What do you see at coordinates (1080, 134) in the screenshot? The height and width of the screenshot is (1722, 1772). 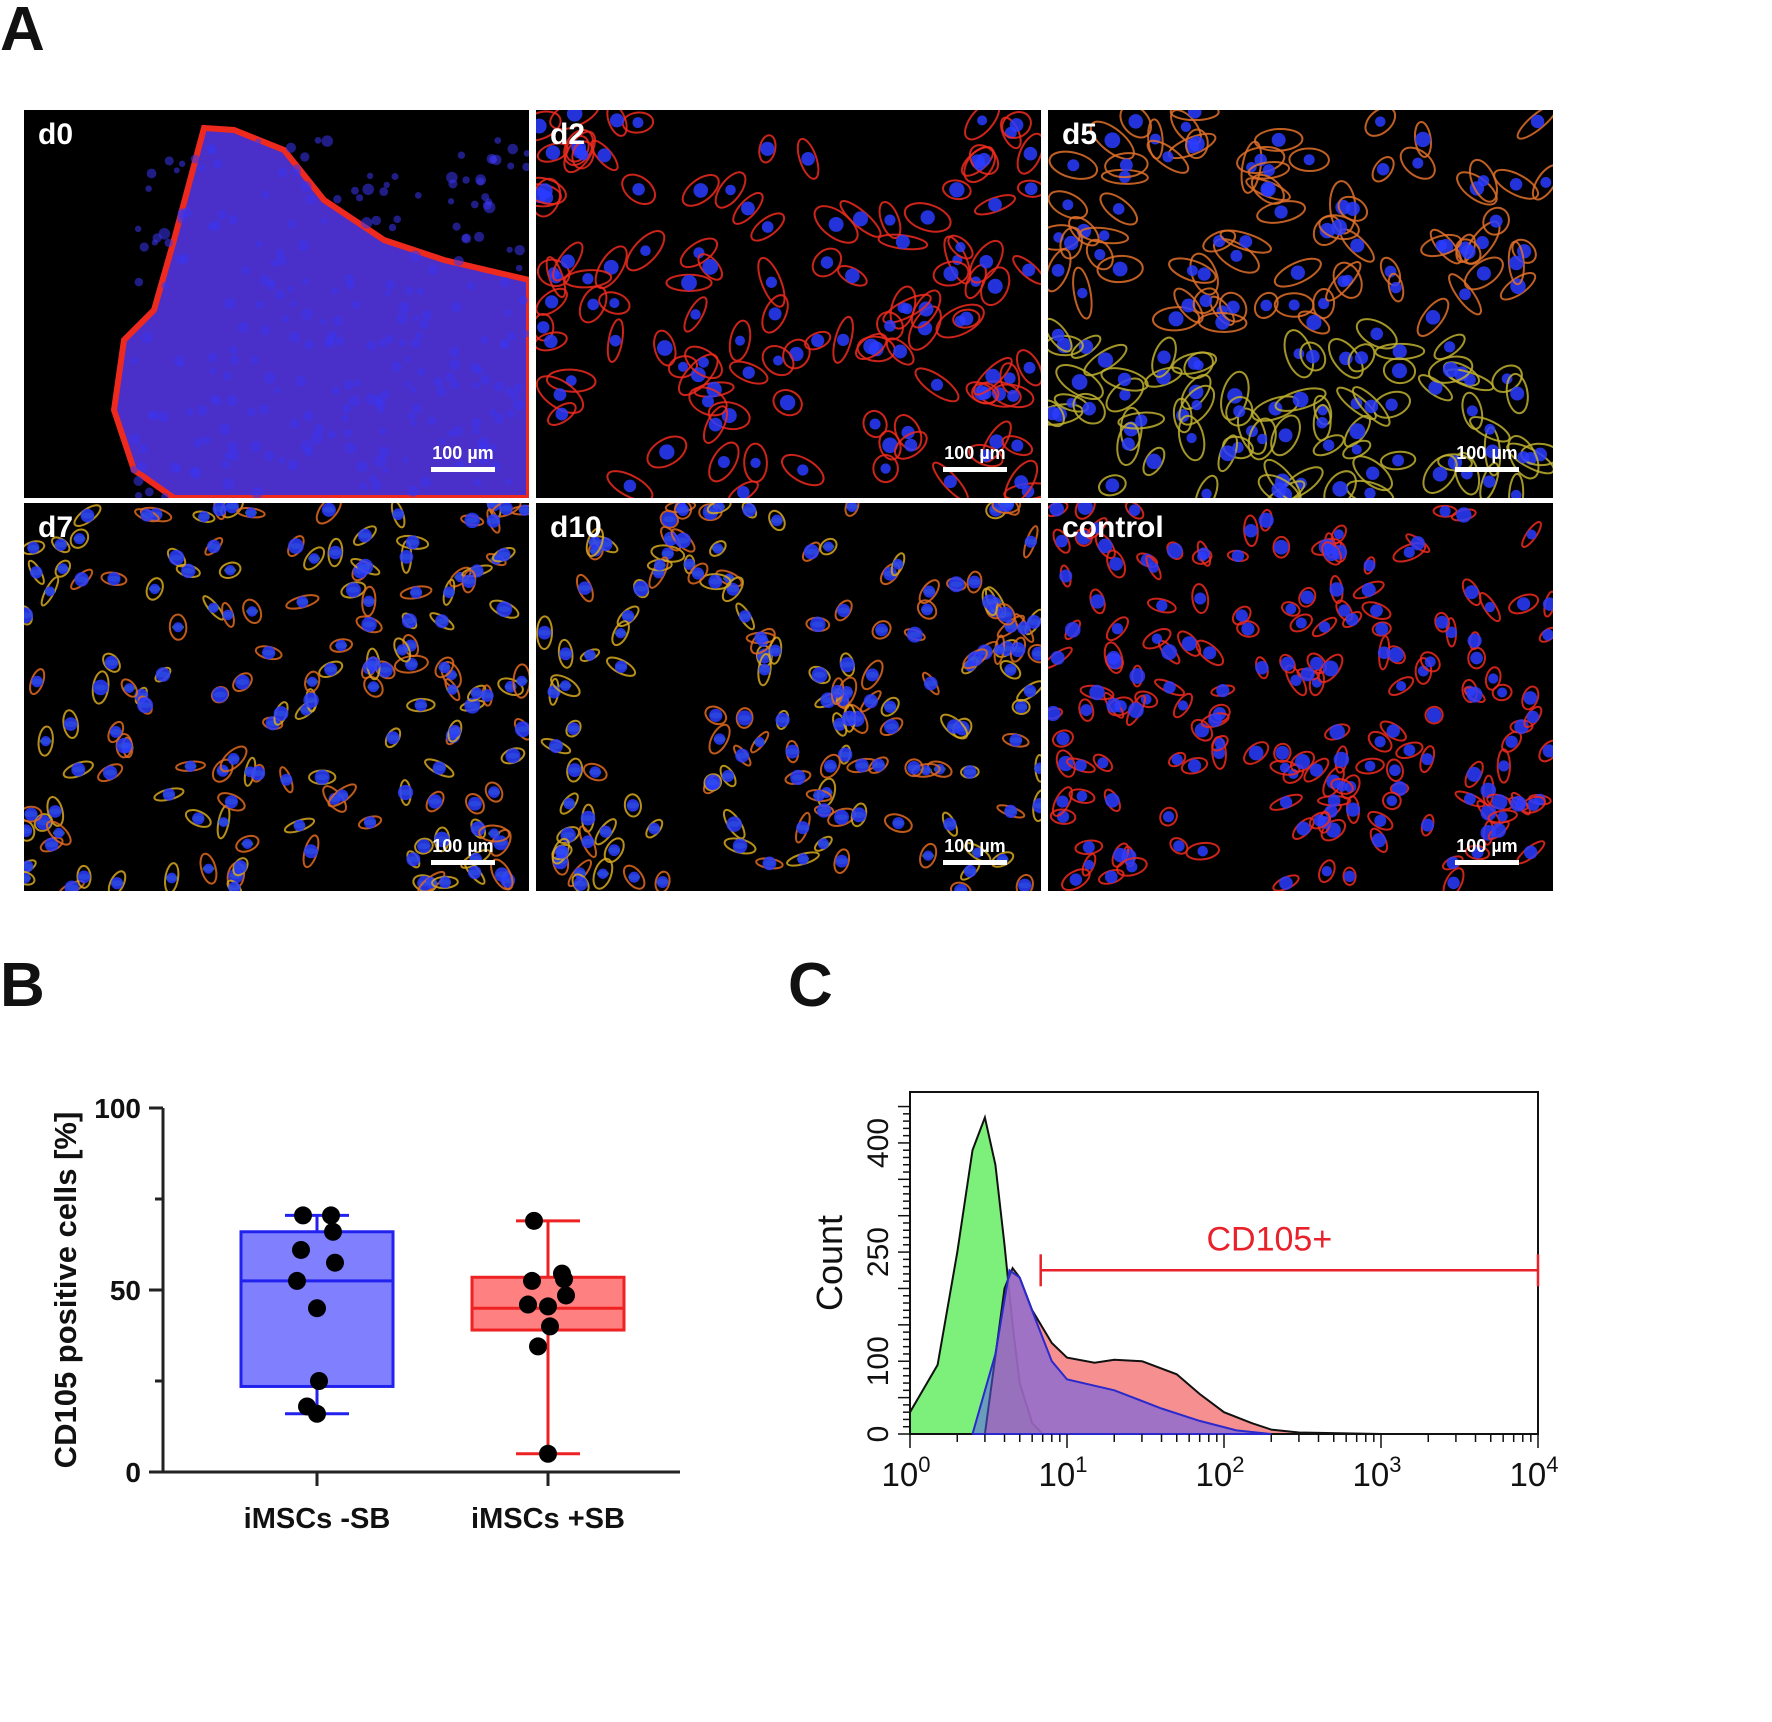 I see `micrograph-label: d5` at bounding box center [1080, 134].